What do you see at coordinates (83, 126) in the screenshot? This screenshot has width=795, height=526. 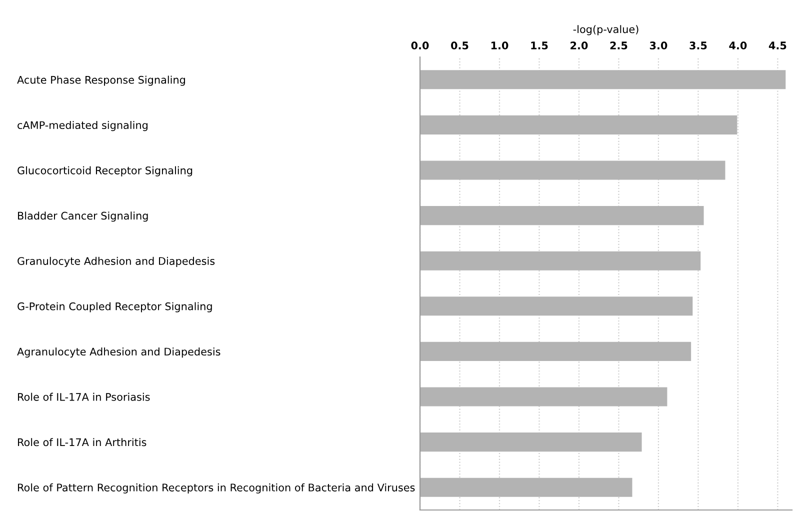 I see `y-tick-label: cAMP-mediated signaling` at bounding box center [83, 126].